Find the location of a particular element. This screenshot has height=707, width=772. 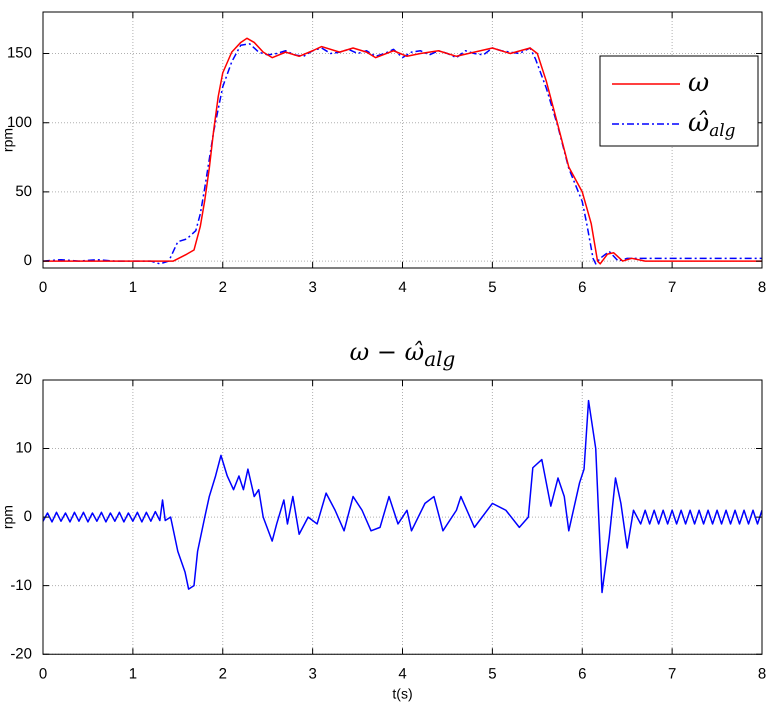

x-axis-title: t(s) is located at coordinates (402, 693).